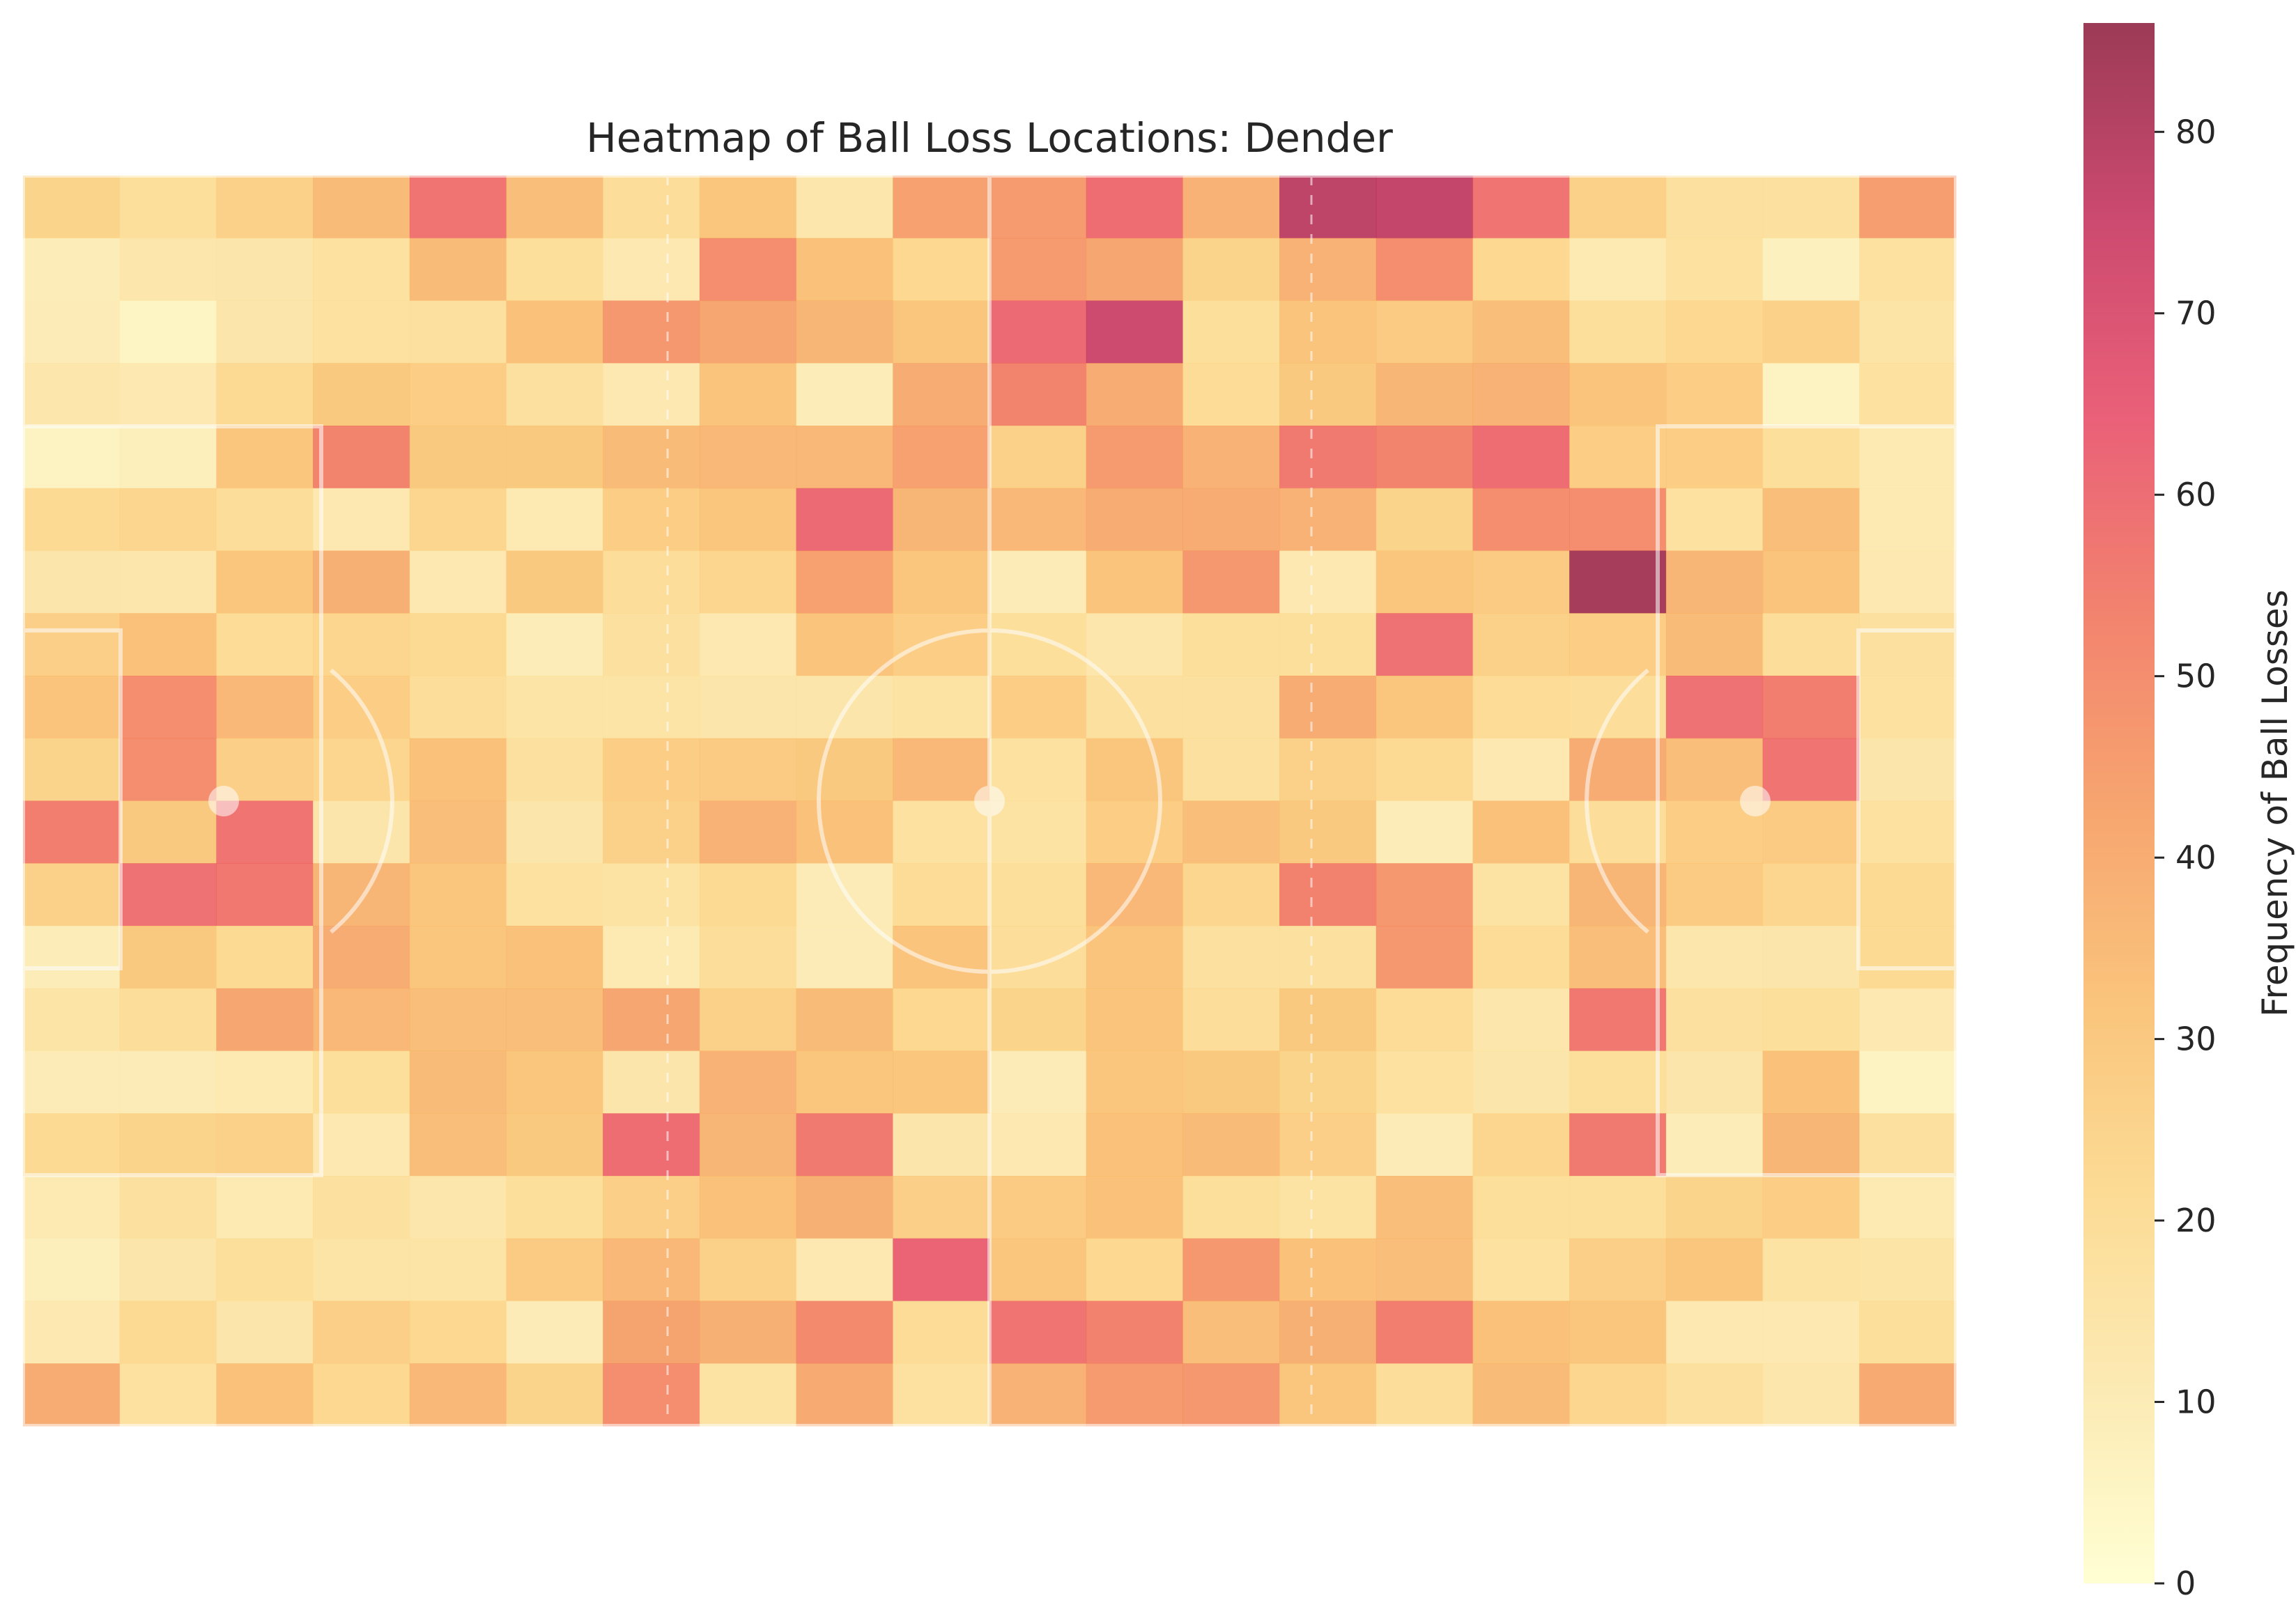 The width and height of the screenshot is (2296, 1621). Describe the element at coordinates (168, 1207) in the screenshot. I see `heatmap-cell-r16-c1` at that location.